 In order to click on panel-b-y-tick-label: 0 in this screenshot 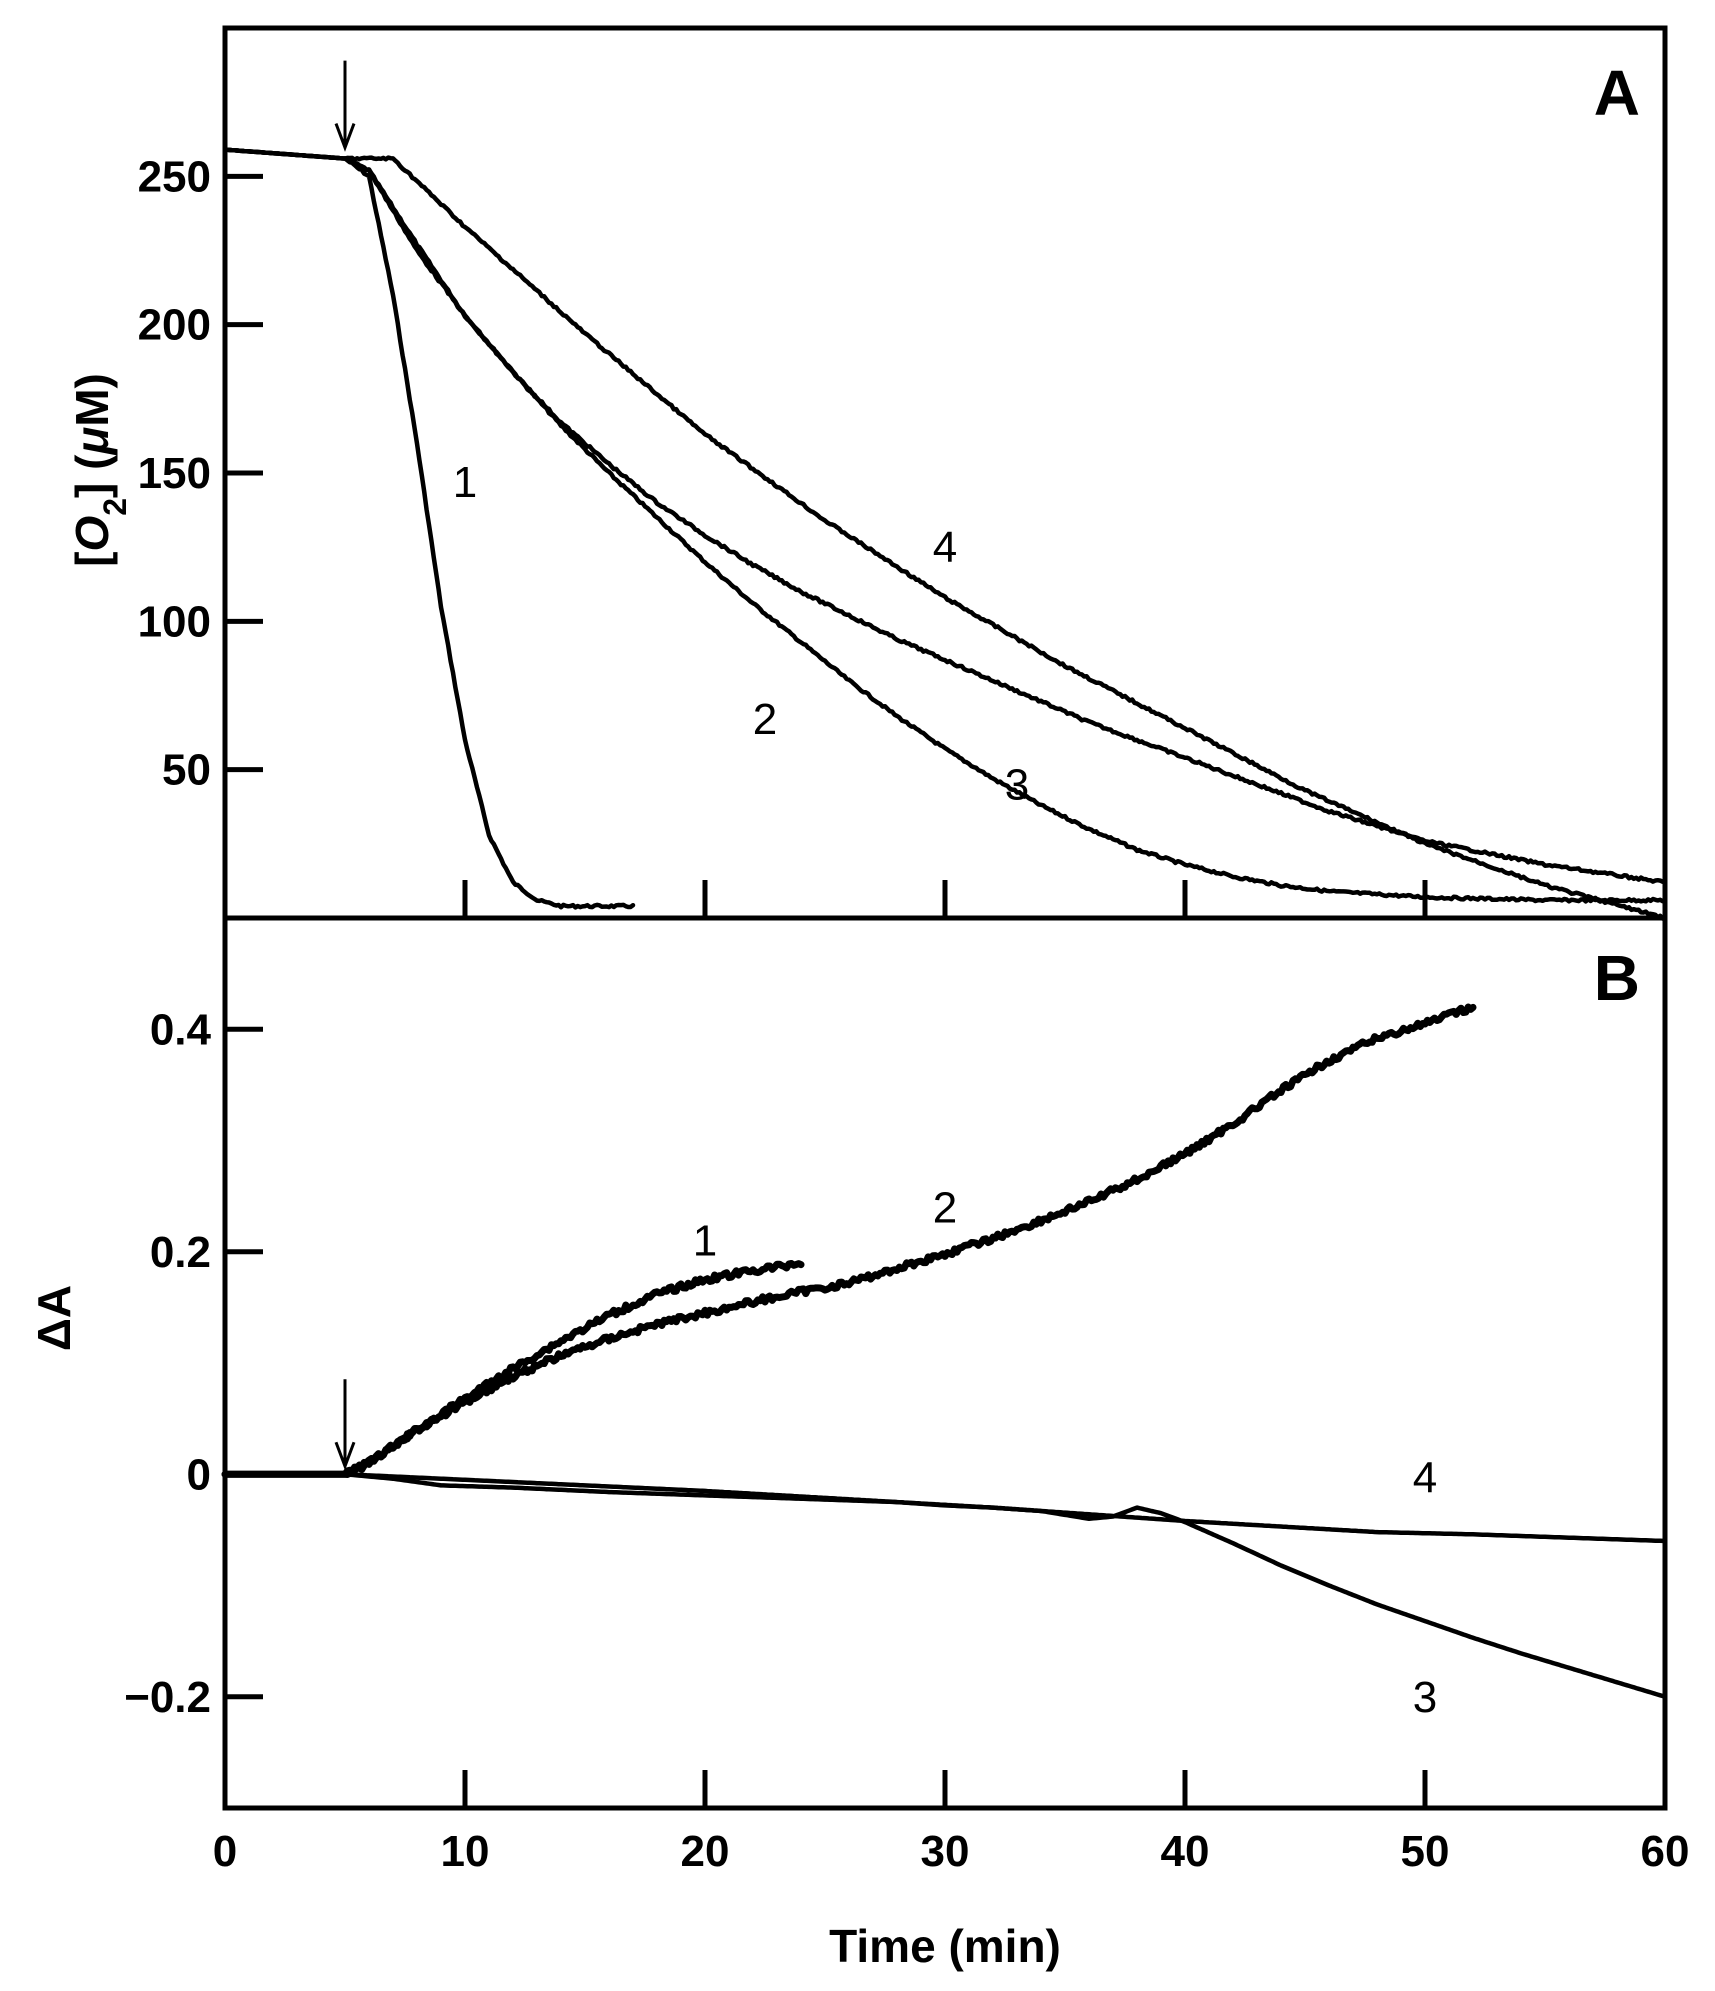, I will do `click(199, 1474)`.